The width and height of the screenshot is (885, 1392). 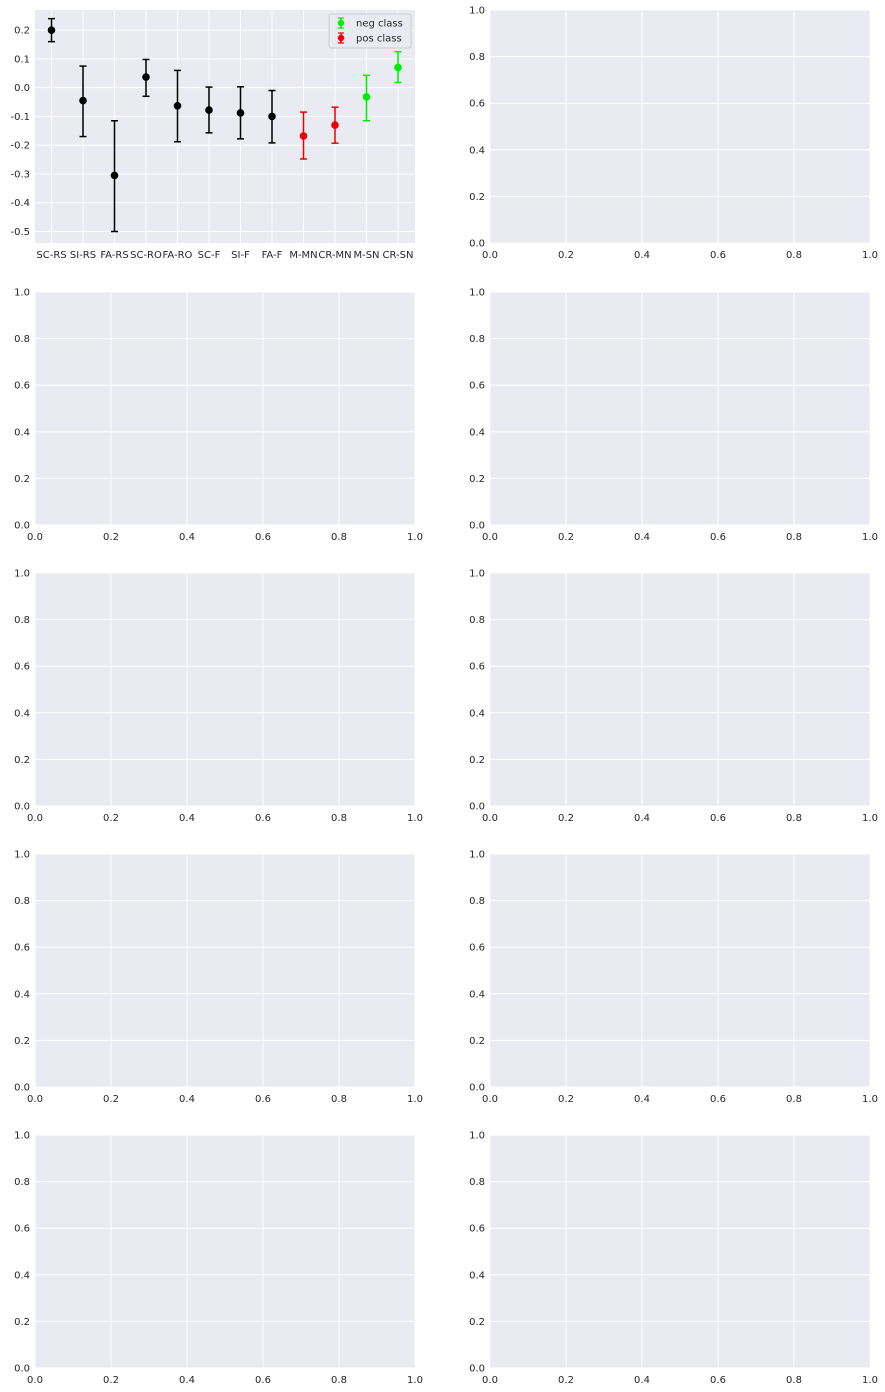 What do you see at coordinates (20, 117) in the screenshot?
I see `y-tick-label: -0.1` at bounding box center [20, 117].